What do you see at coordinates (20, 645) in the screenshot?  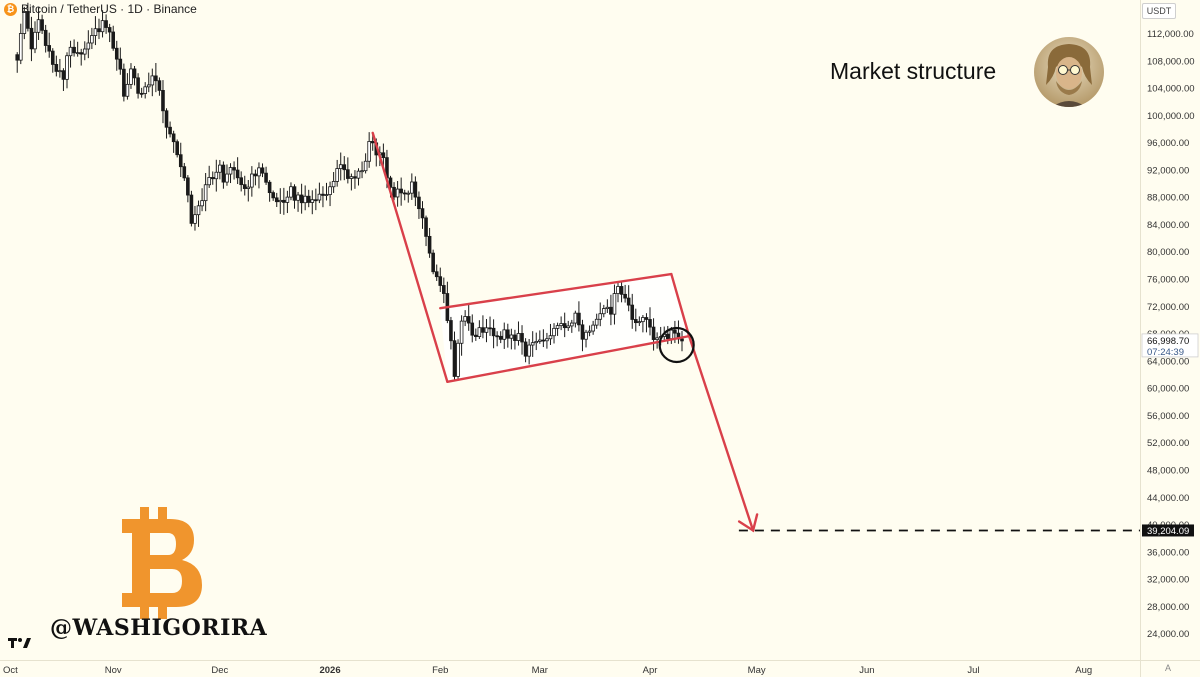 I see `tradingview-logo-icon` at bounding box center [20, 645].